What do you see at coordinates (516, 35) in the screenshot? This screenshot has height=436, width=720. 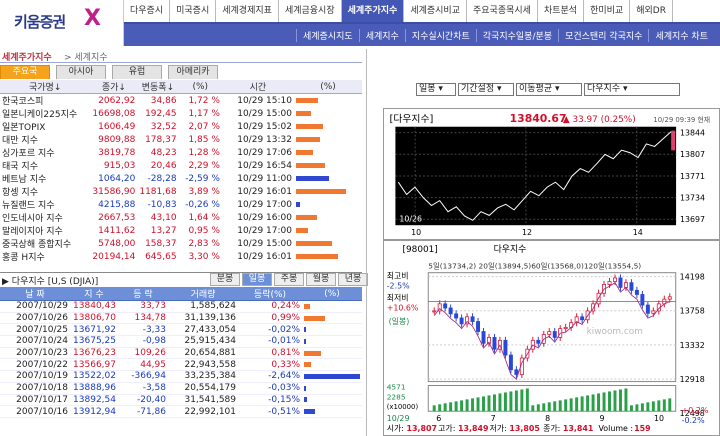 I see `subnav-item: 각국지수일봉/분봉` at bounding box center [516, 35].